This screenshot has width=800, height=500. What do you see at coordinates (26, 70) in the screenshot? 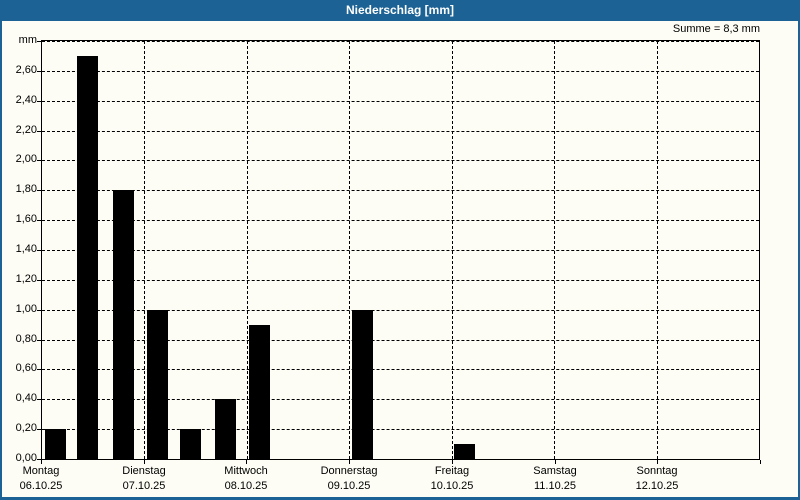
I see `y-tick-label: 2,60` at bounding box center [26, 70].